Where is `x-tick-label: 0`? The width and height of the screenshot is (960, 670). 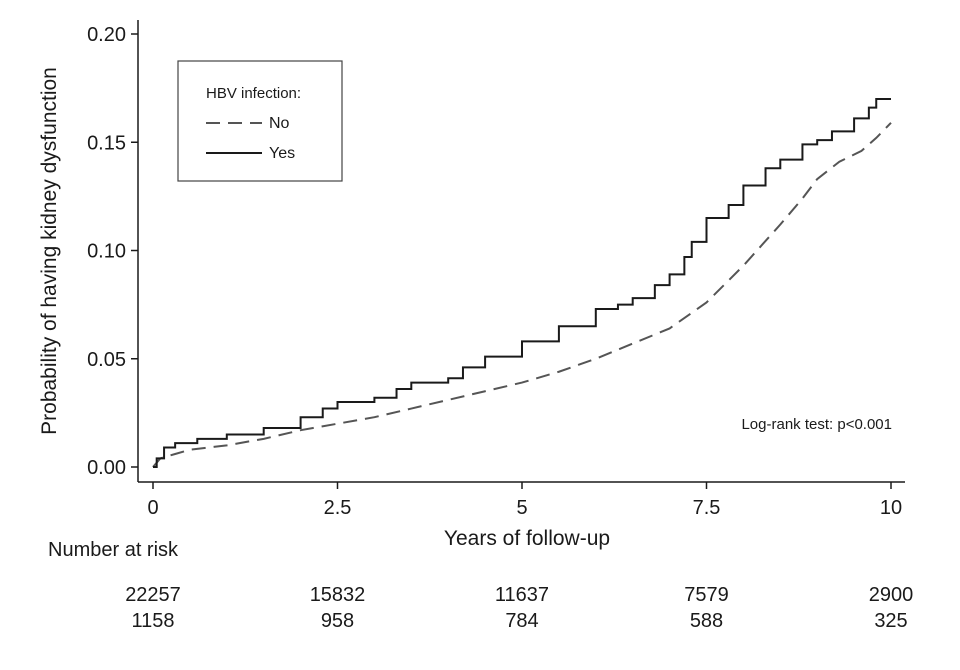
x-tick-label: 0 is located at coordinates (152, 508).